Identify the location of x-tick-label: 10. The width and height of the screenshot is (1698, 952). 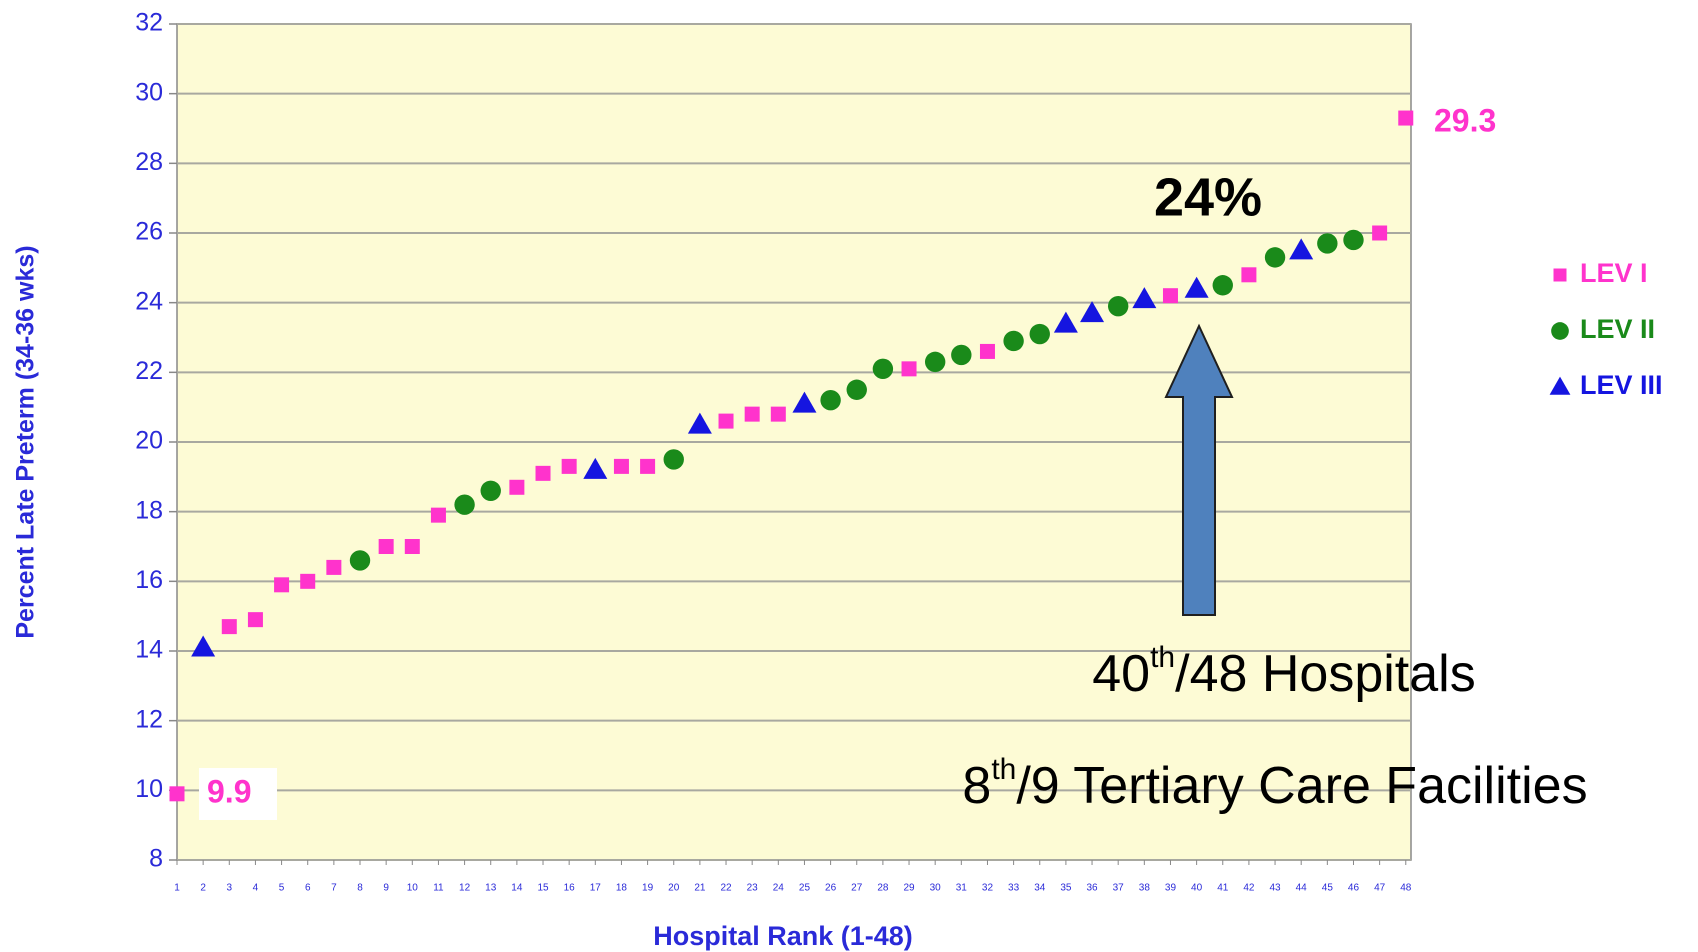
(413, 888).